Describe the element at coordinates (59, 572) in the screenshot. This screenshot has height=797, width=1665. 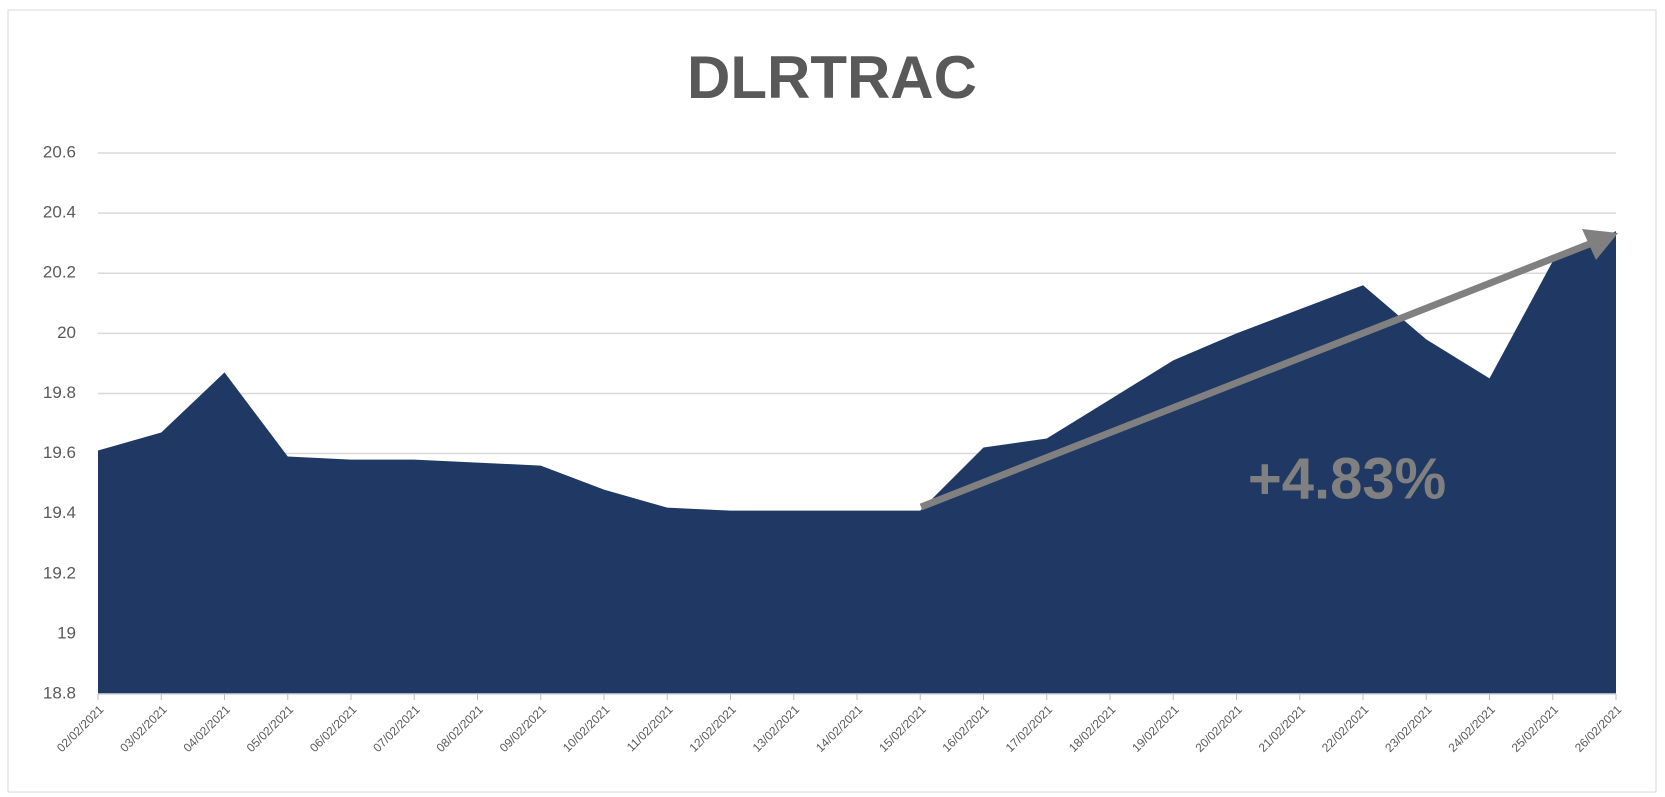
I see `y-tick-label: 19.2` at that location.